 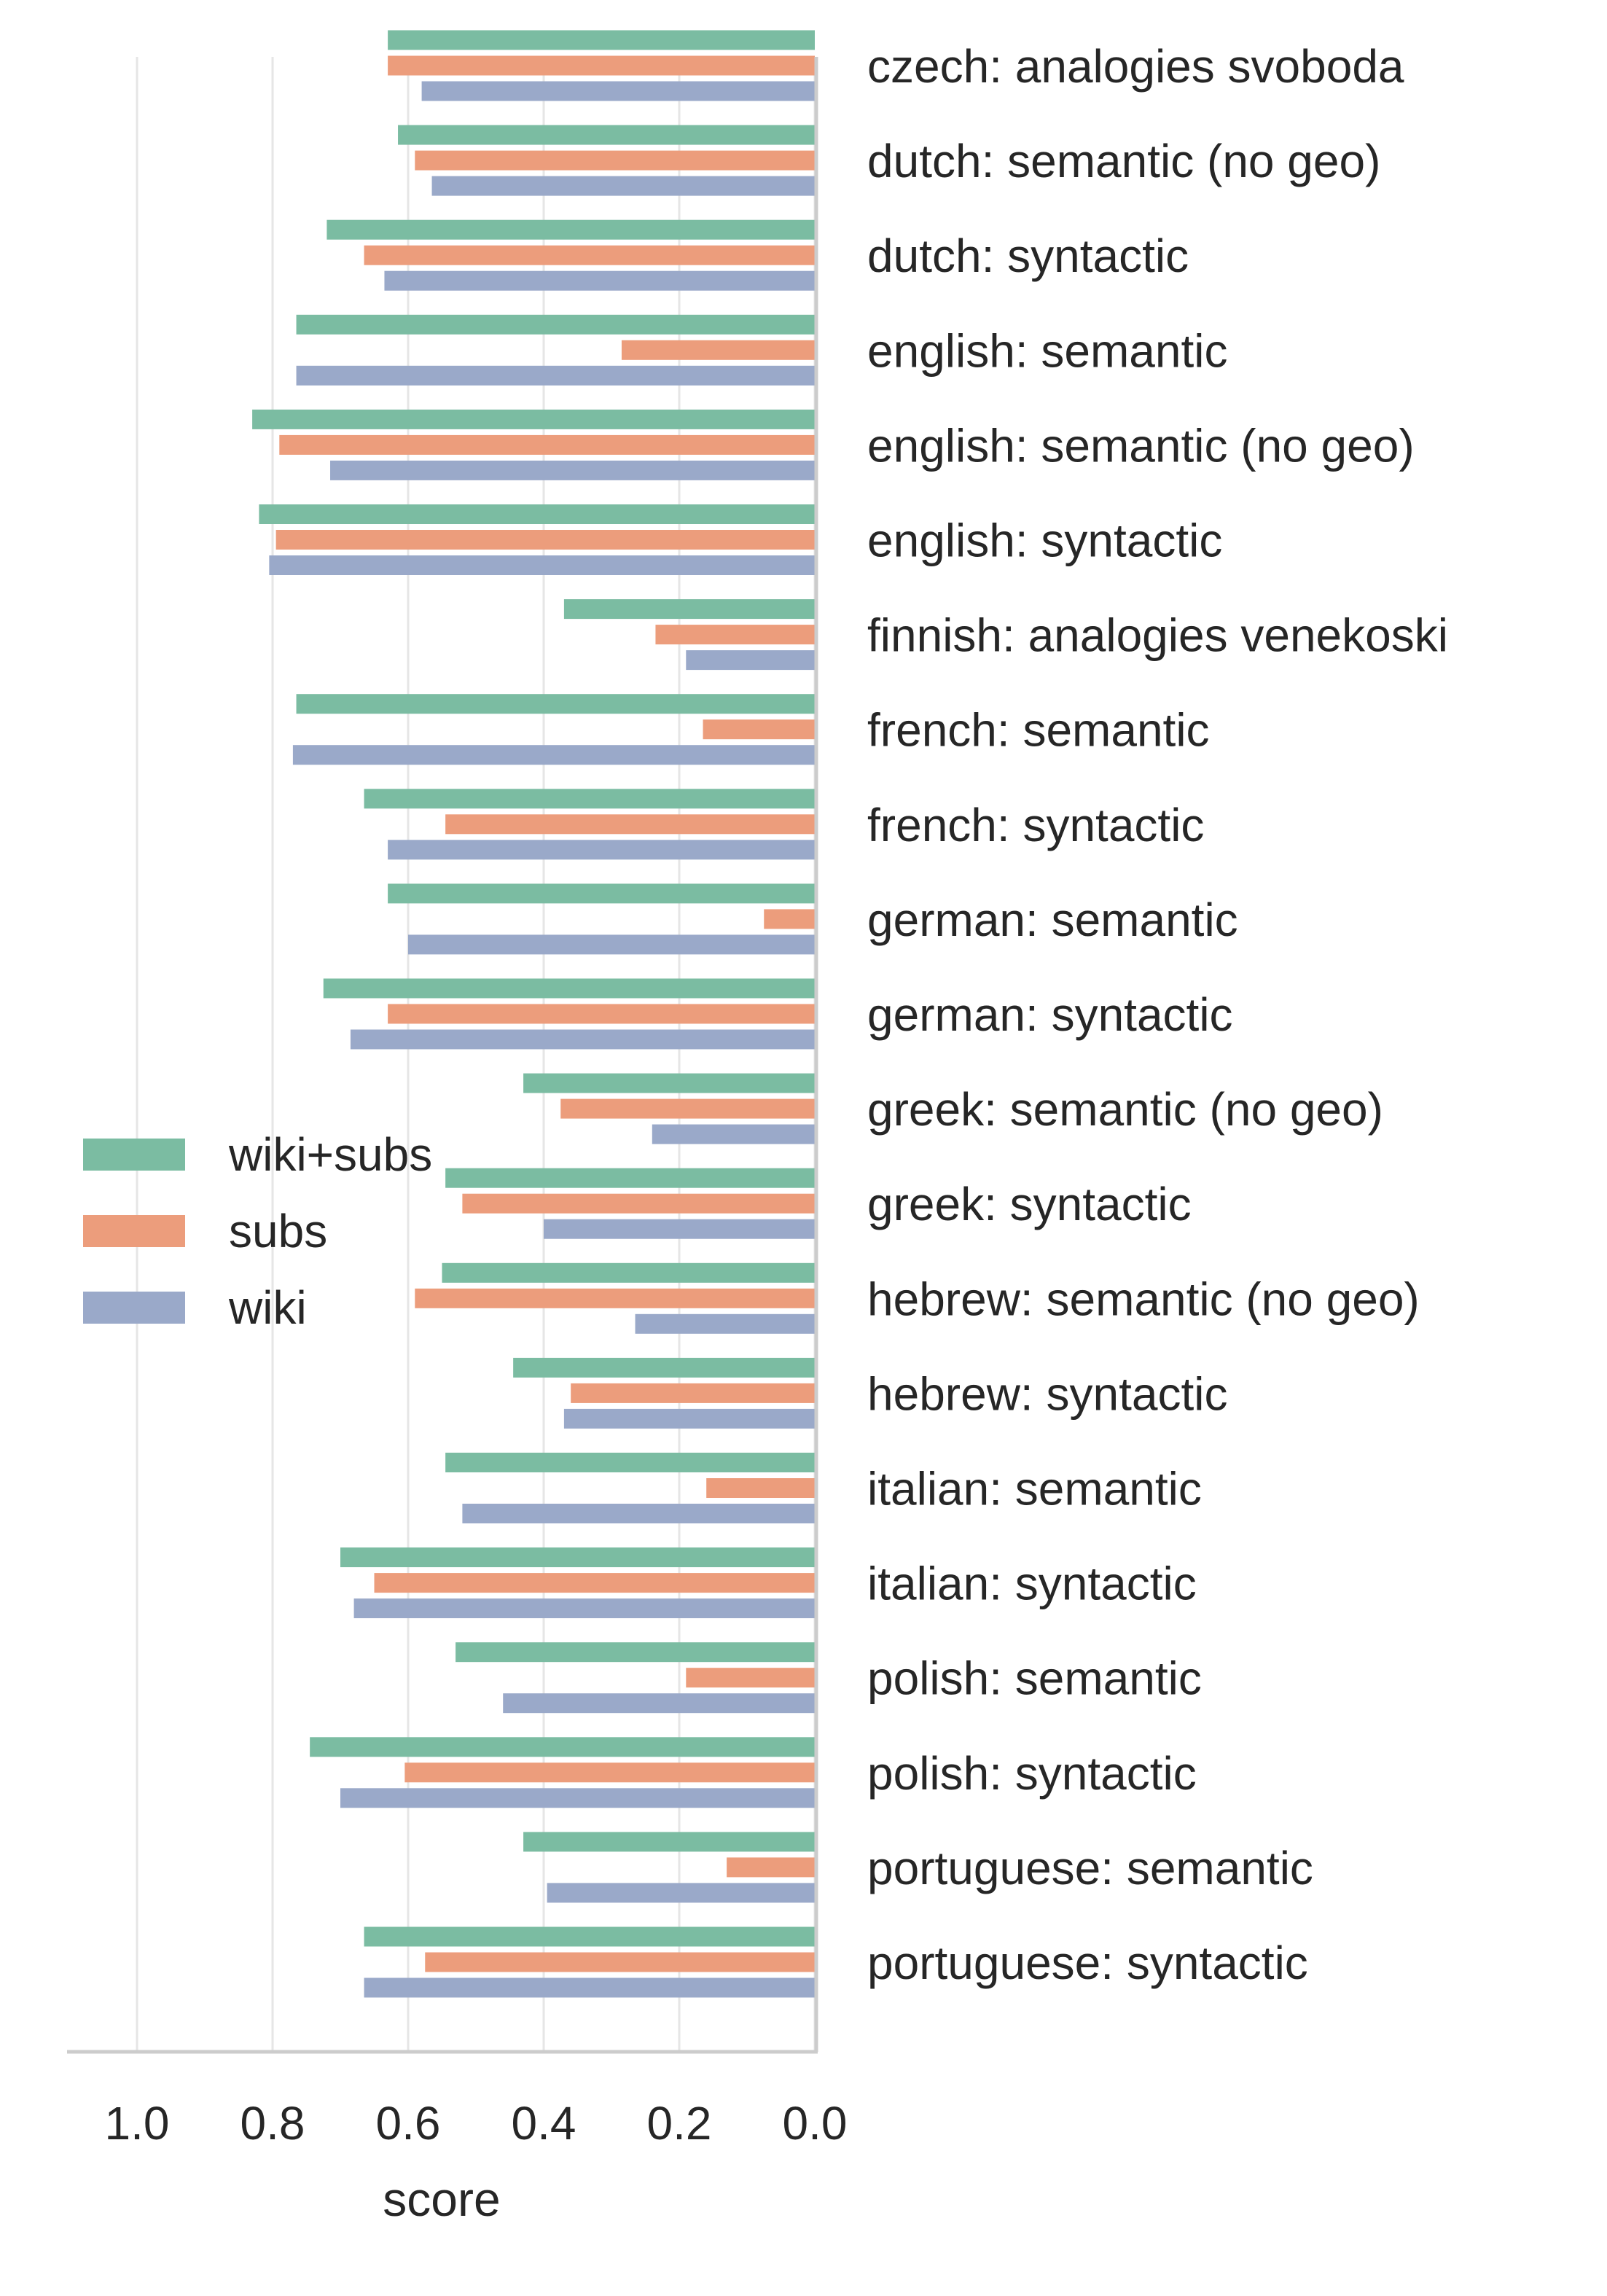 I want to click on category-label-15: italian: semantic, so click(x=1034, y=1489).